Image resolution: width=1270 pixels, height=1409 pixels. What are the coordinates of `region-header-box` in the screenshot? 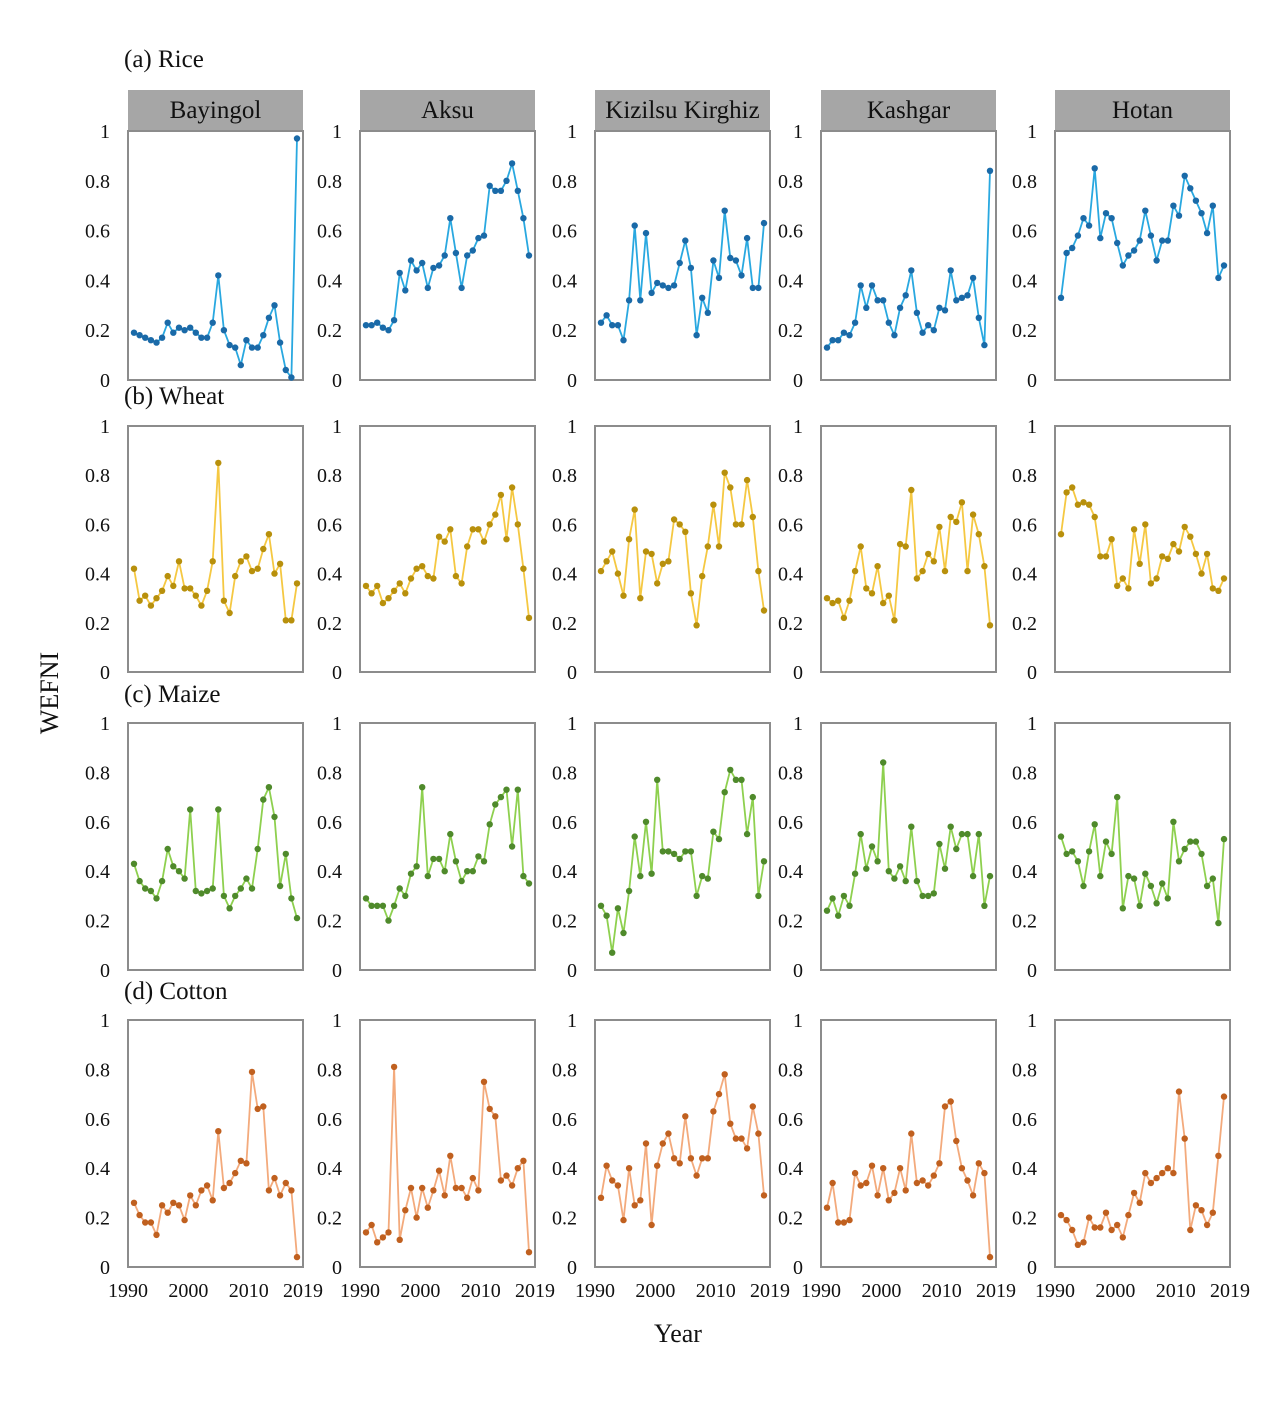 It's located at (1142, 110).